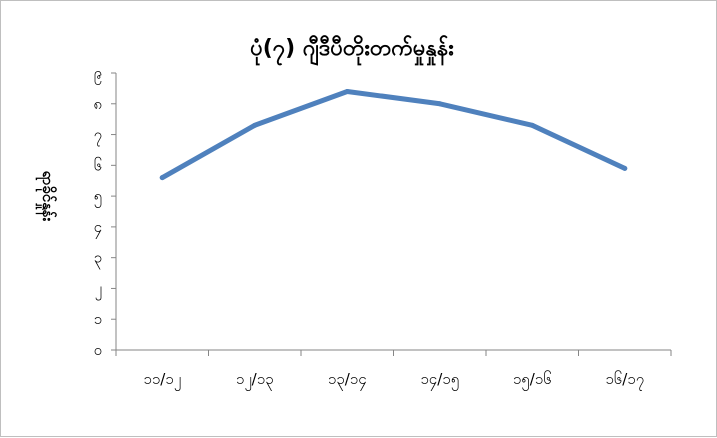 The width and height of the screenshot is (717, 438). I want to click on y-tick-label: ၃, so click(98, 259).